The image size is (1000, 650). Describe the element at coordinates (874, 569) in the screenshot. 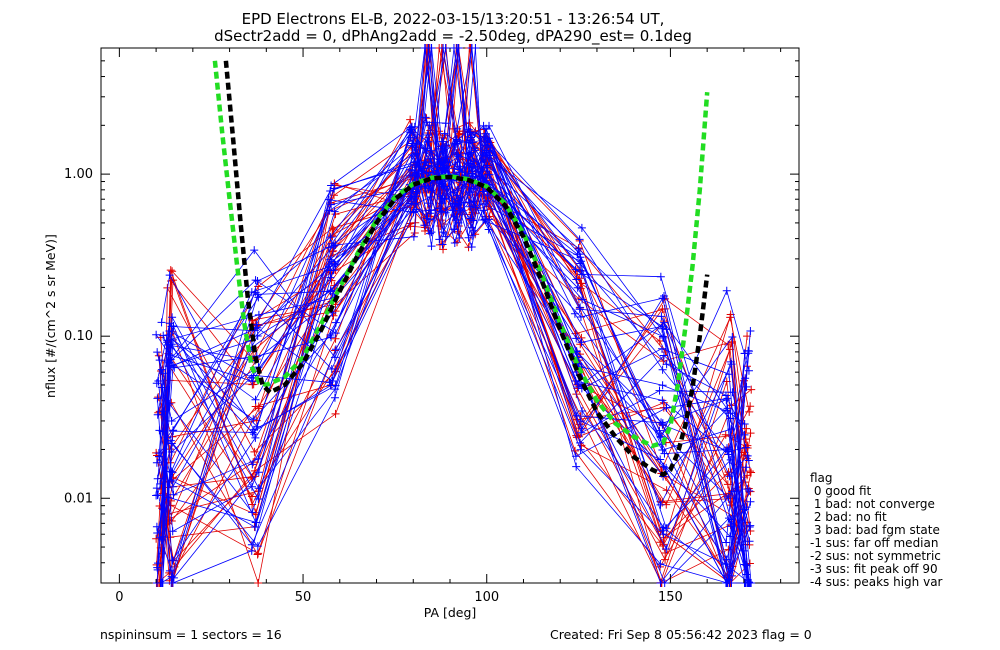

I see `legend-item: -3 sus: fit peak off 90` at that location.